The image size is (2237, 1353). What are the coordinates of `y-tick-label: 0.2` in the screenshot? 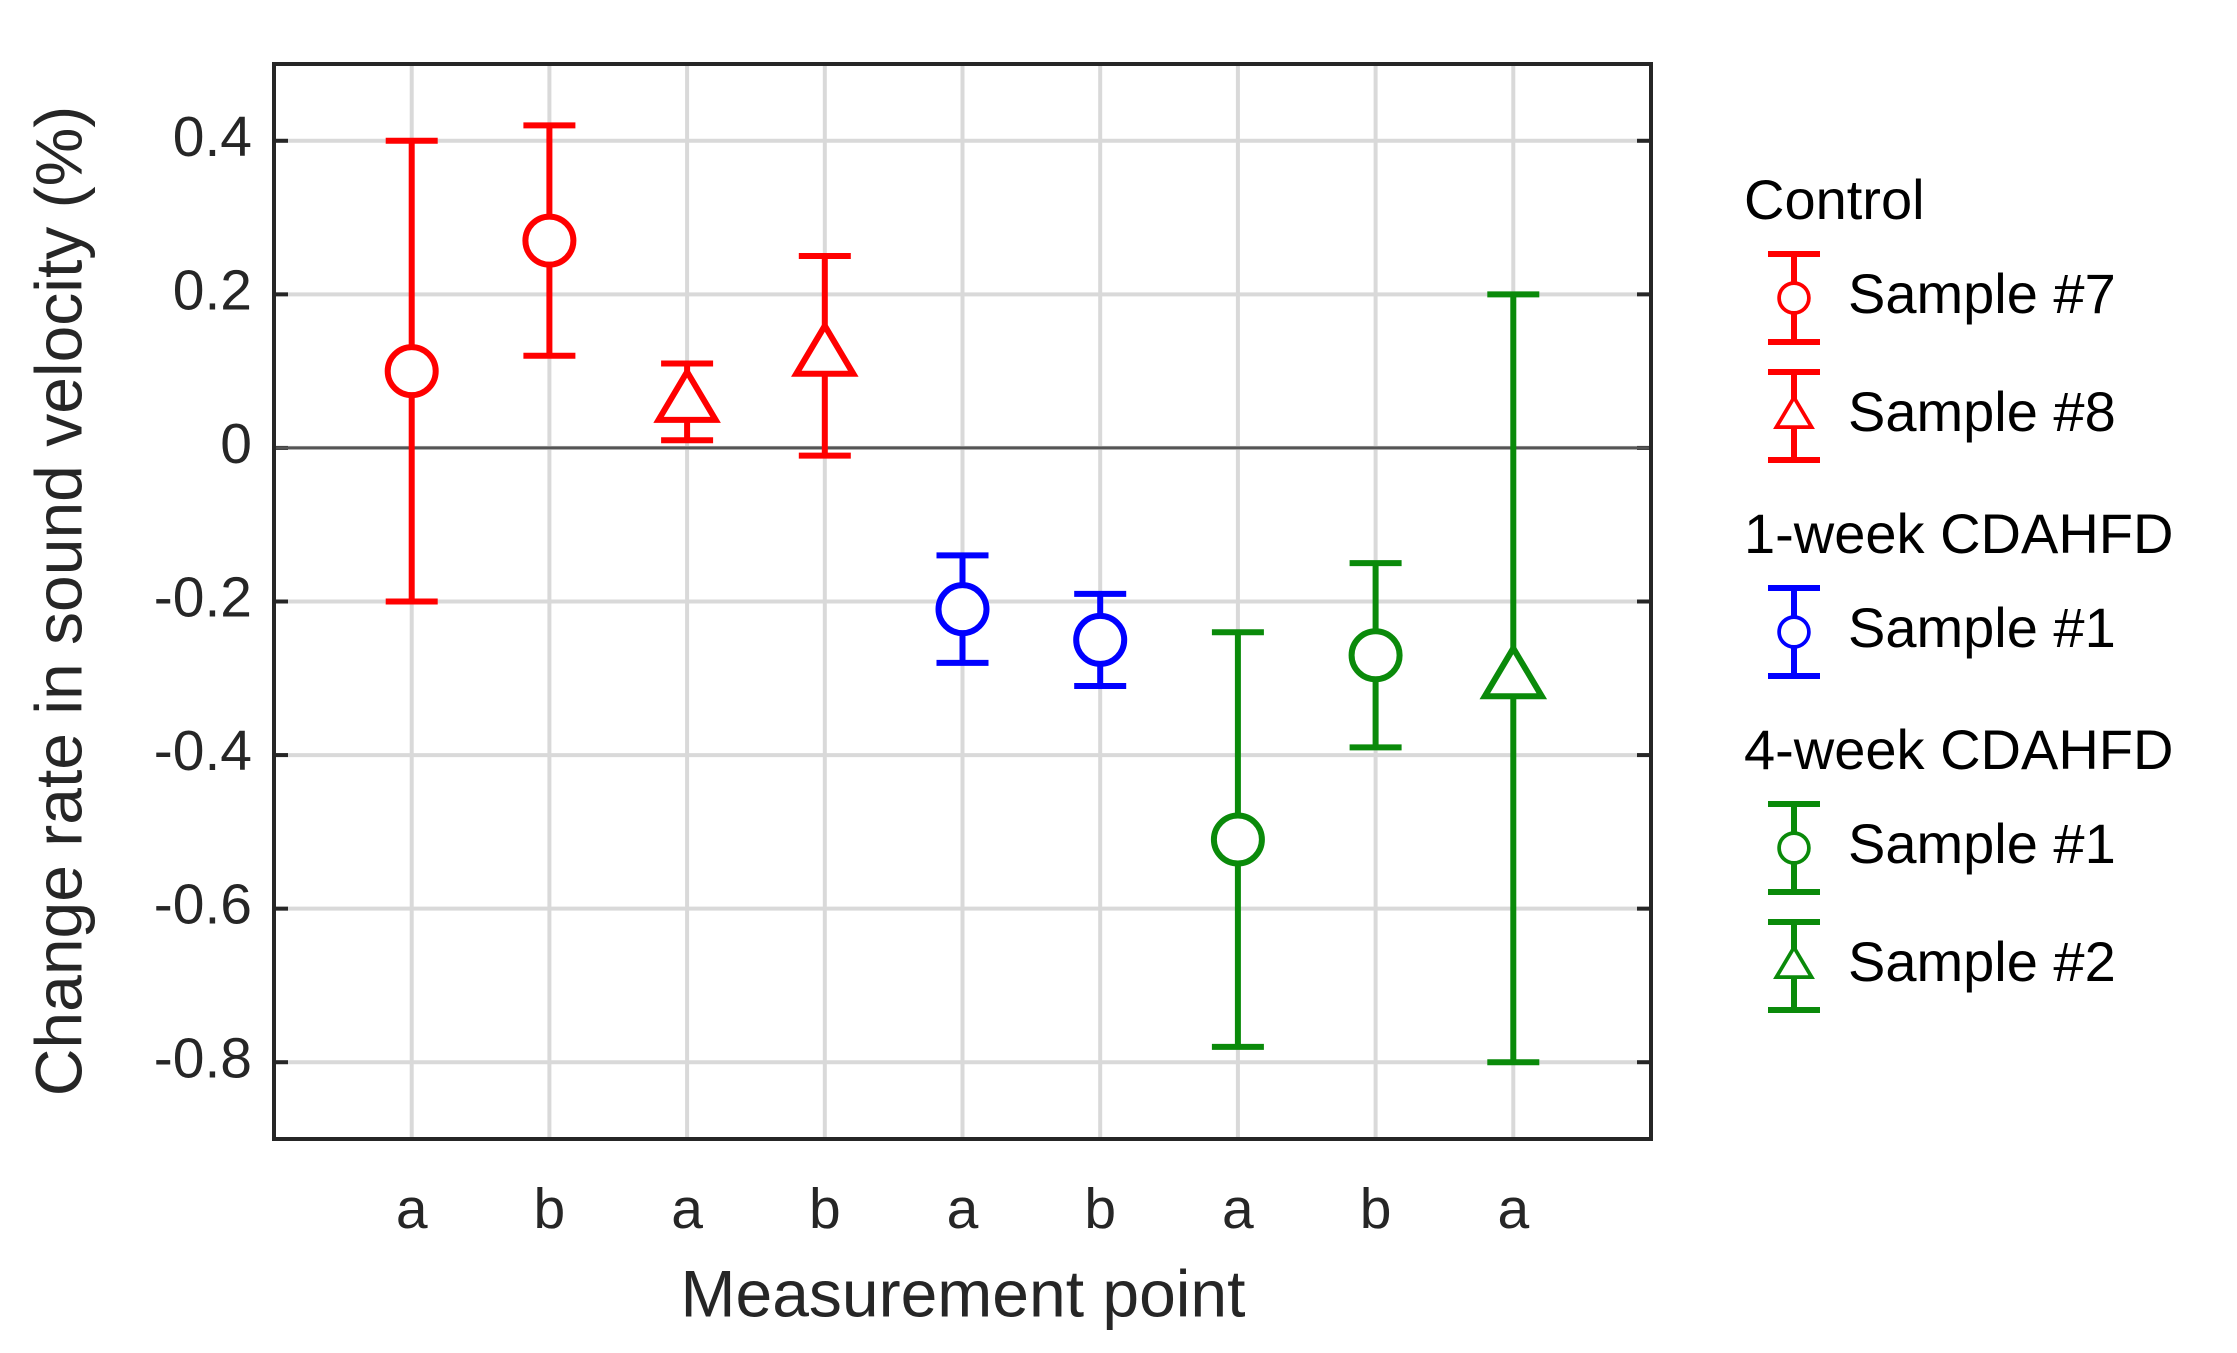 It's located at (212, 290).